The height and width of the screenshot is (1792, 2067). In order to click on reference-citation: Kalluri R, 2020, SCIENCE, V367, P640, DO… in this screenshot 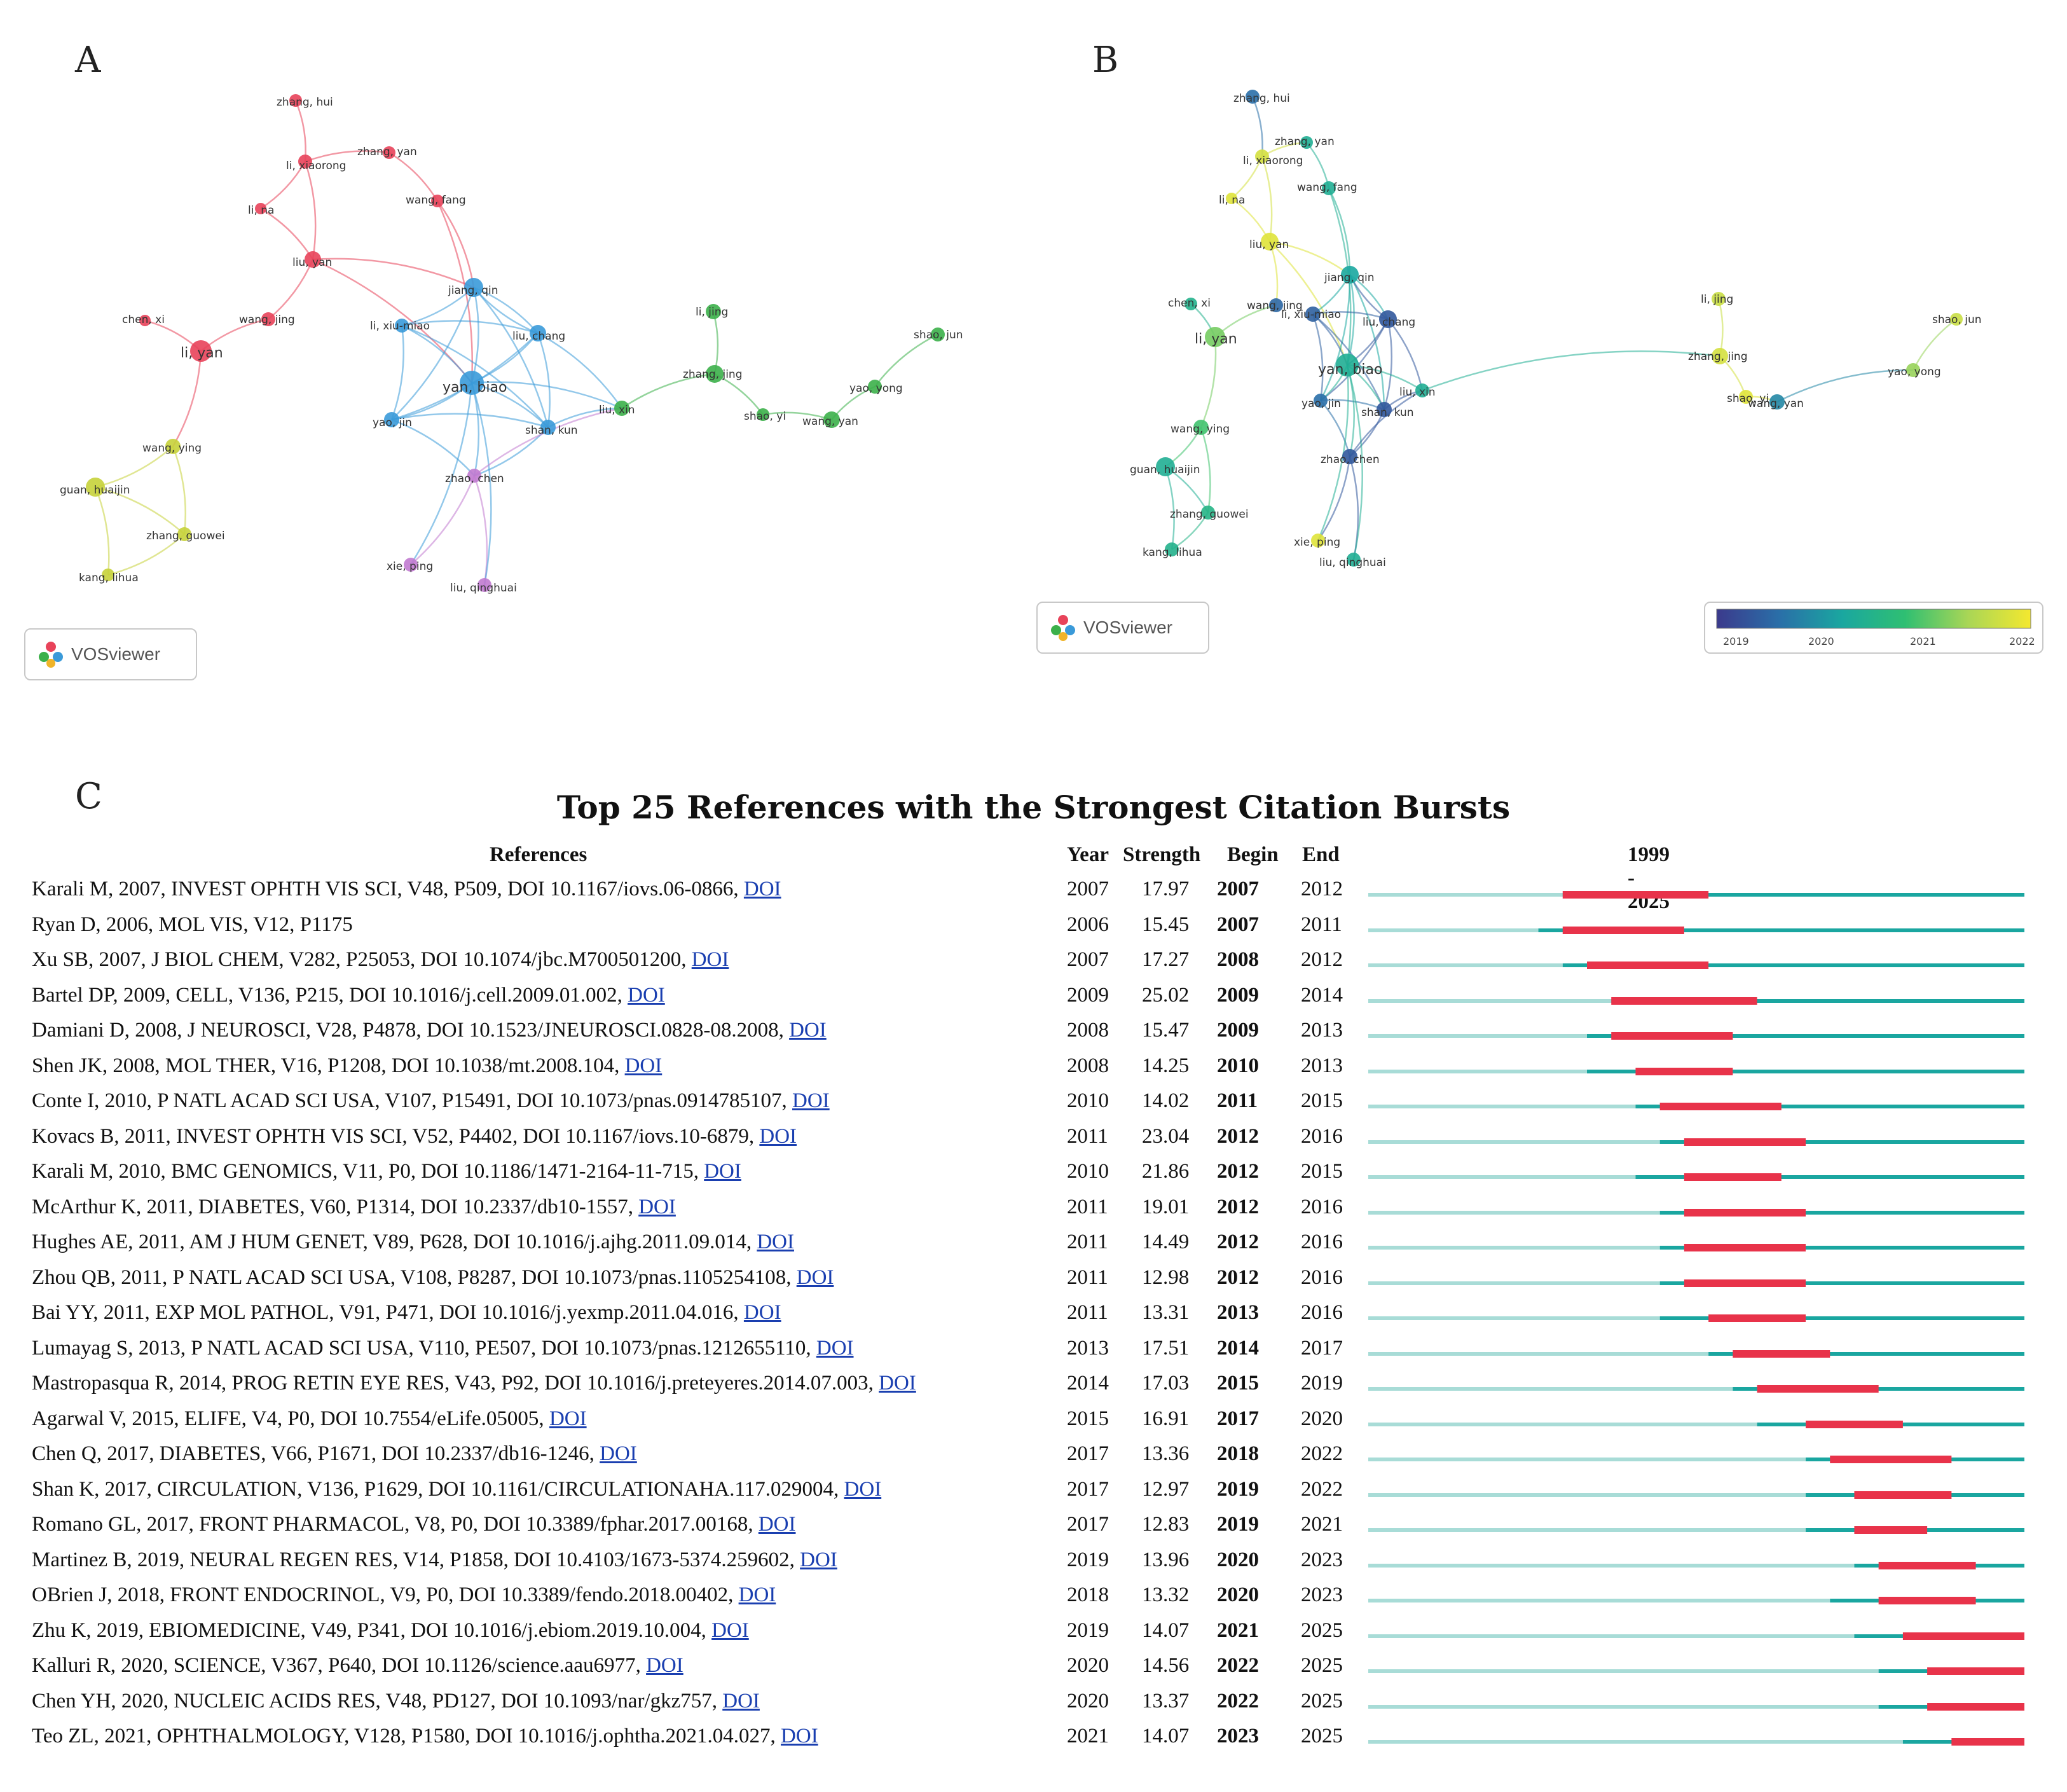, I will do `click(339, 1665)`.